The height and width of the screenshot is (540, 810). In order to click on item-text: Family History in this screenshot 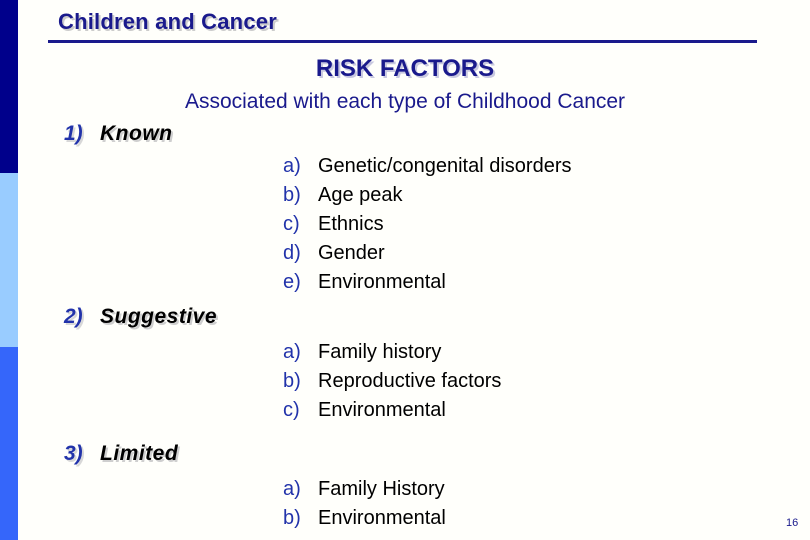, I will do `click(381, 489)`.